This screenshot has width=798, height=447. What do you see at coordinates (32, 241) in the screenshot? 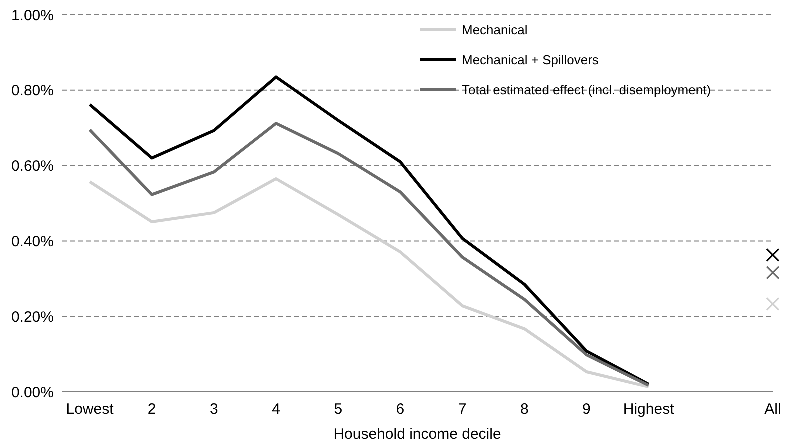
I see `y-tick-label: 0.40%` at bounding box center [32, 241].